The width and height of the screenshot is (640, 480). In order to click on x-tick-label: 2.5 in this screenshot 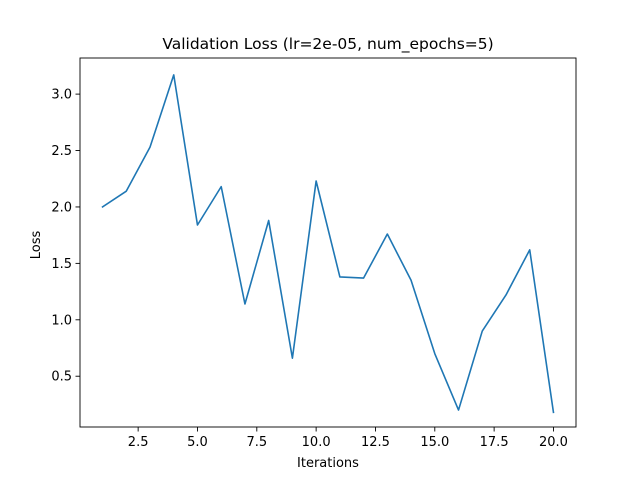, I will do `click(138, 442)`.